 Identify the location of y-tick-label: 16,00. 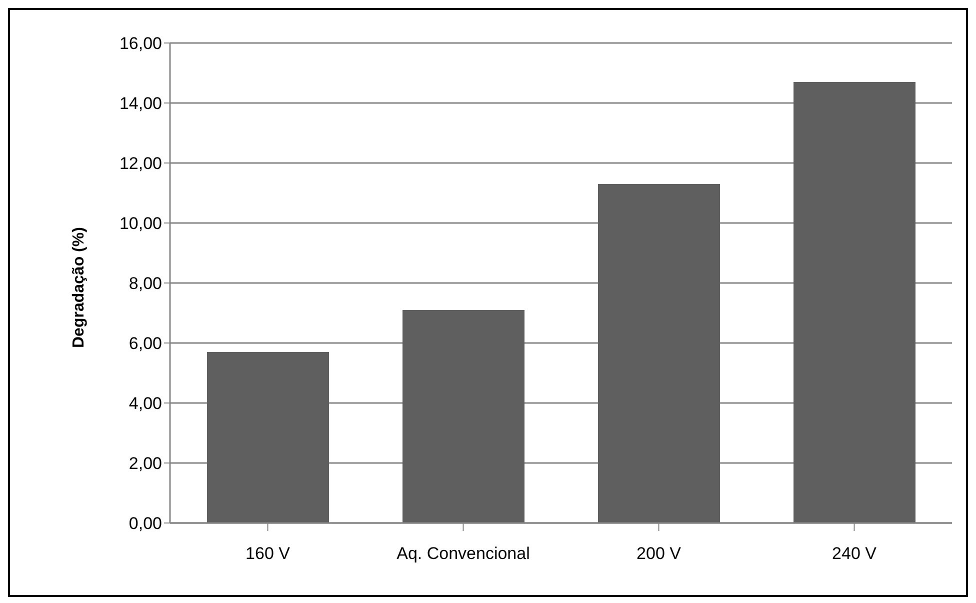
(140, 44).